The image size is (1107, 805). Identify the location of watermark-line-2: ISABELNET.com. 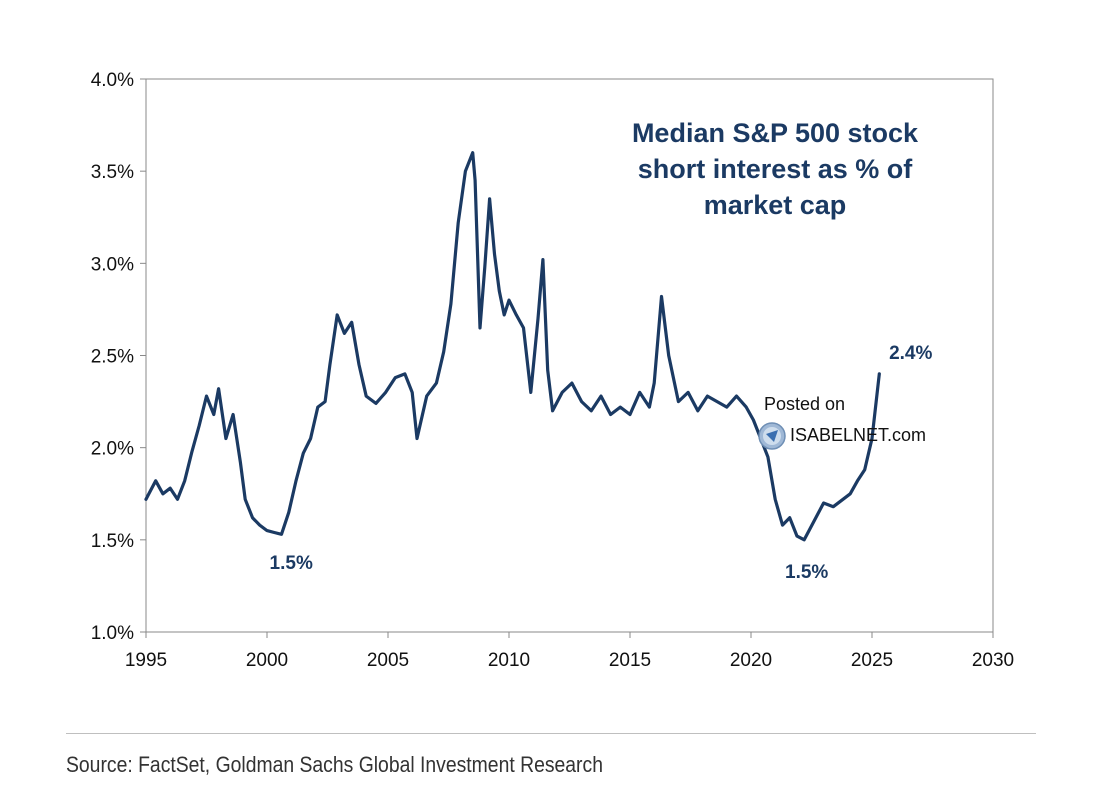
(858, 435).